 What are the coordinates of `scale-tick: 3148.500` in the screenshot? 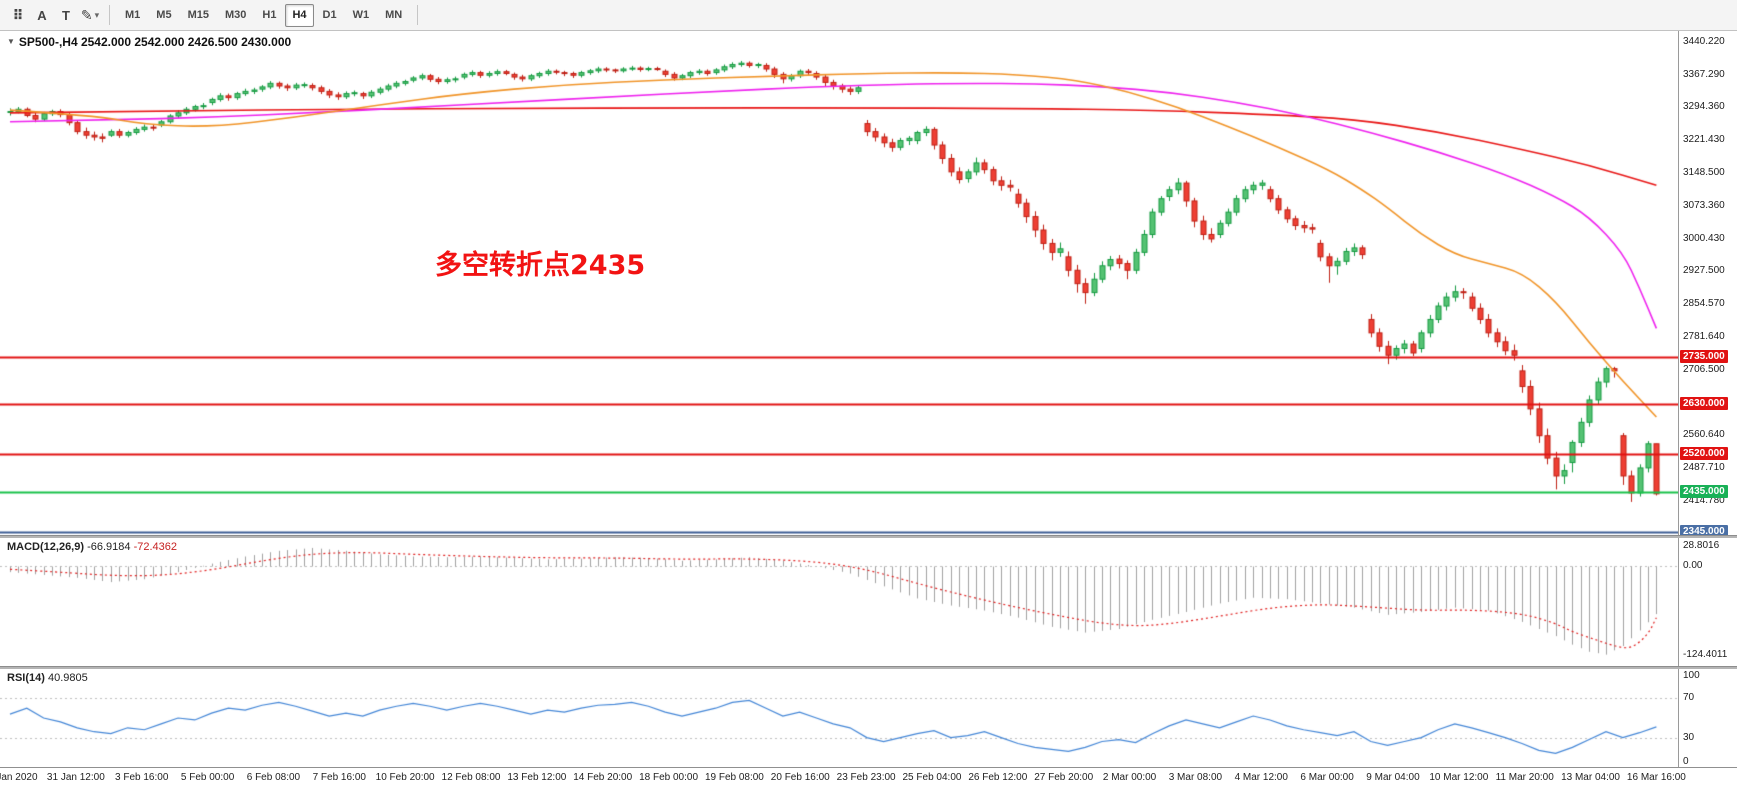 It's located at (1704, 172).